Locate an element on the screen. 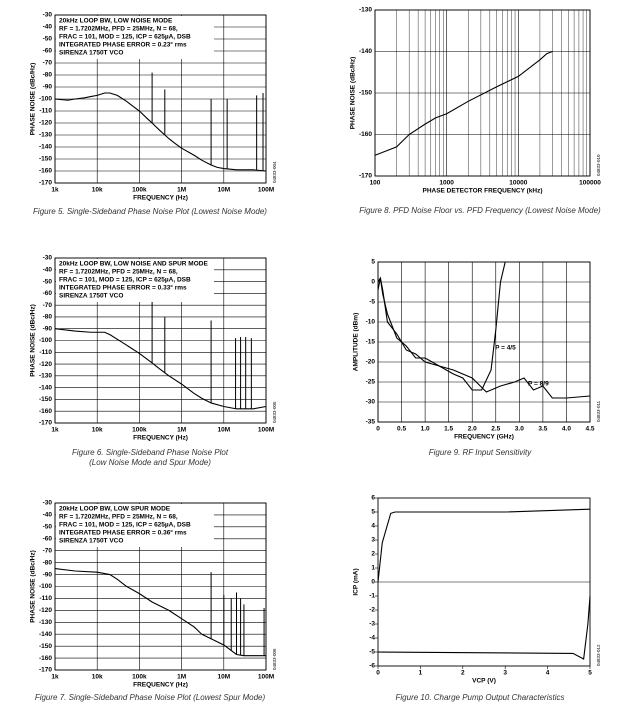  y-tick-label: 0 is located at coordinates (373, 282).